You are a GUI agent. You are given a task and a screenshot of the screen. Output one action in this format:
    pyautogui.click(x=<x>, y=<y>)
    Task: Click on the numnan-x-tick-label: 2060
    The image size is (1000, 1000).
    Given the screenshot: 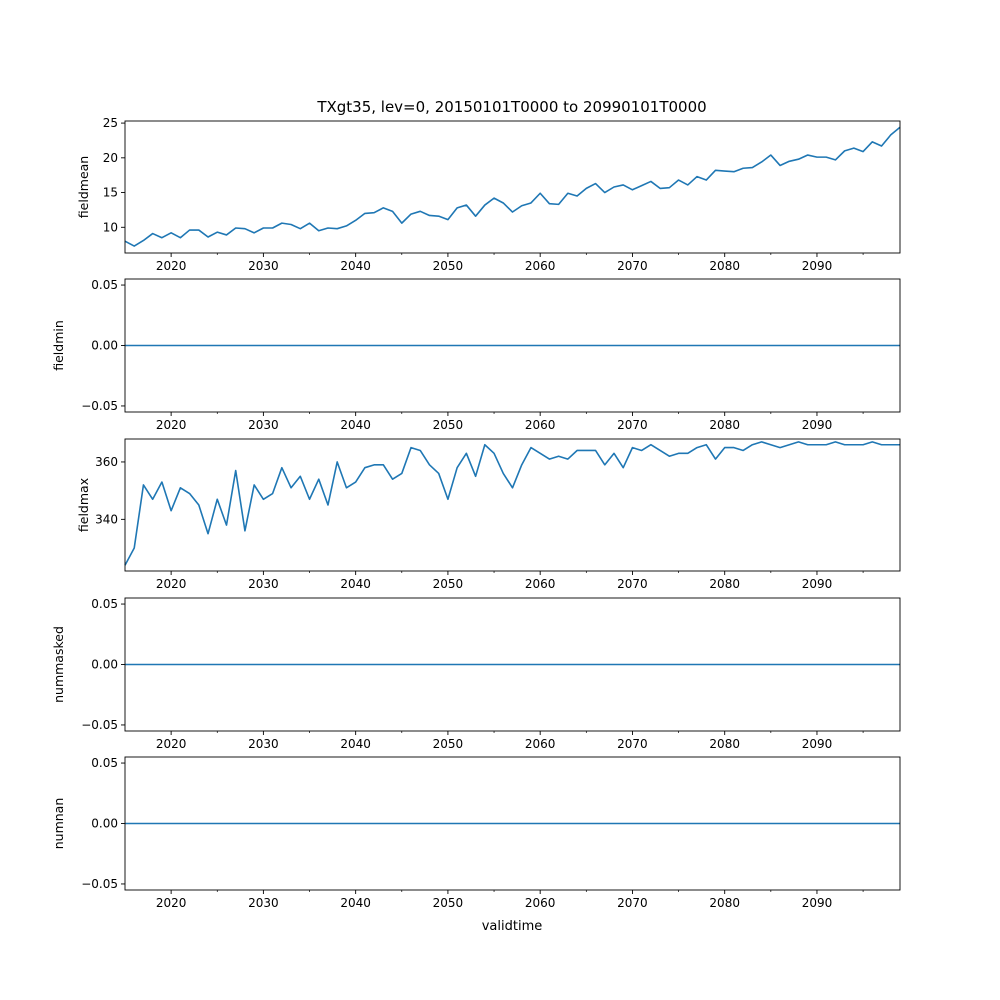 What is the action you would take?
    pyautogui.click(x=540, y=903)
    